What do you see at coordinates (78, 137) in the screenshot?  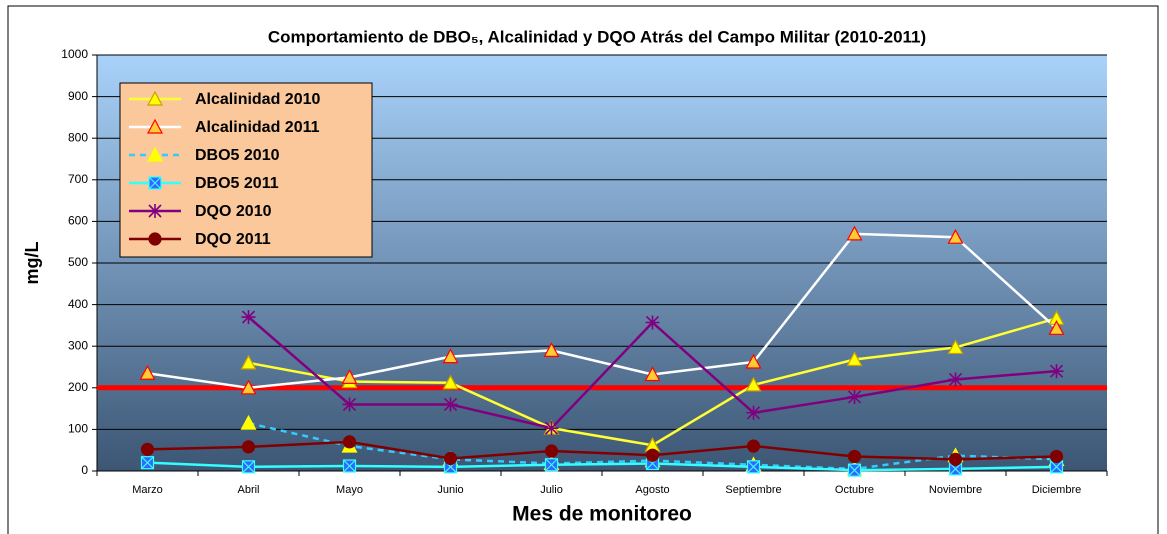 I see `y-tick-label: 800` at bounding box center [78, 137].